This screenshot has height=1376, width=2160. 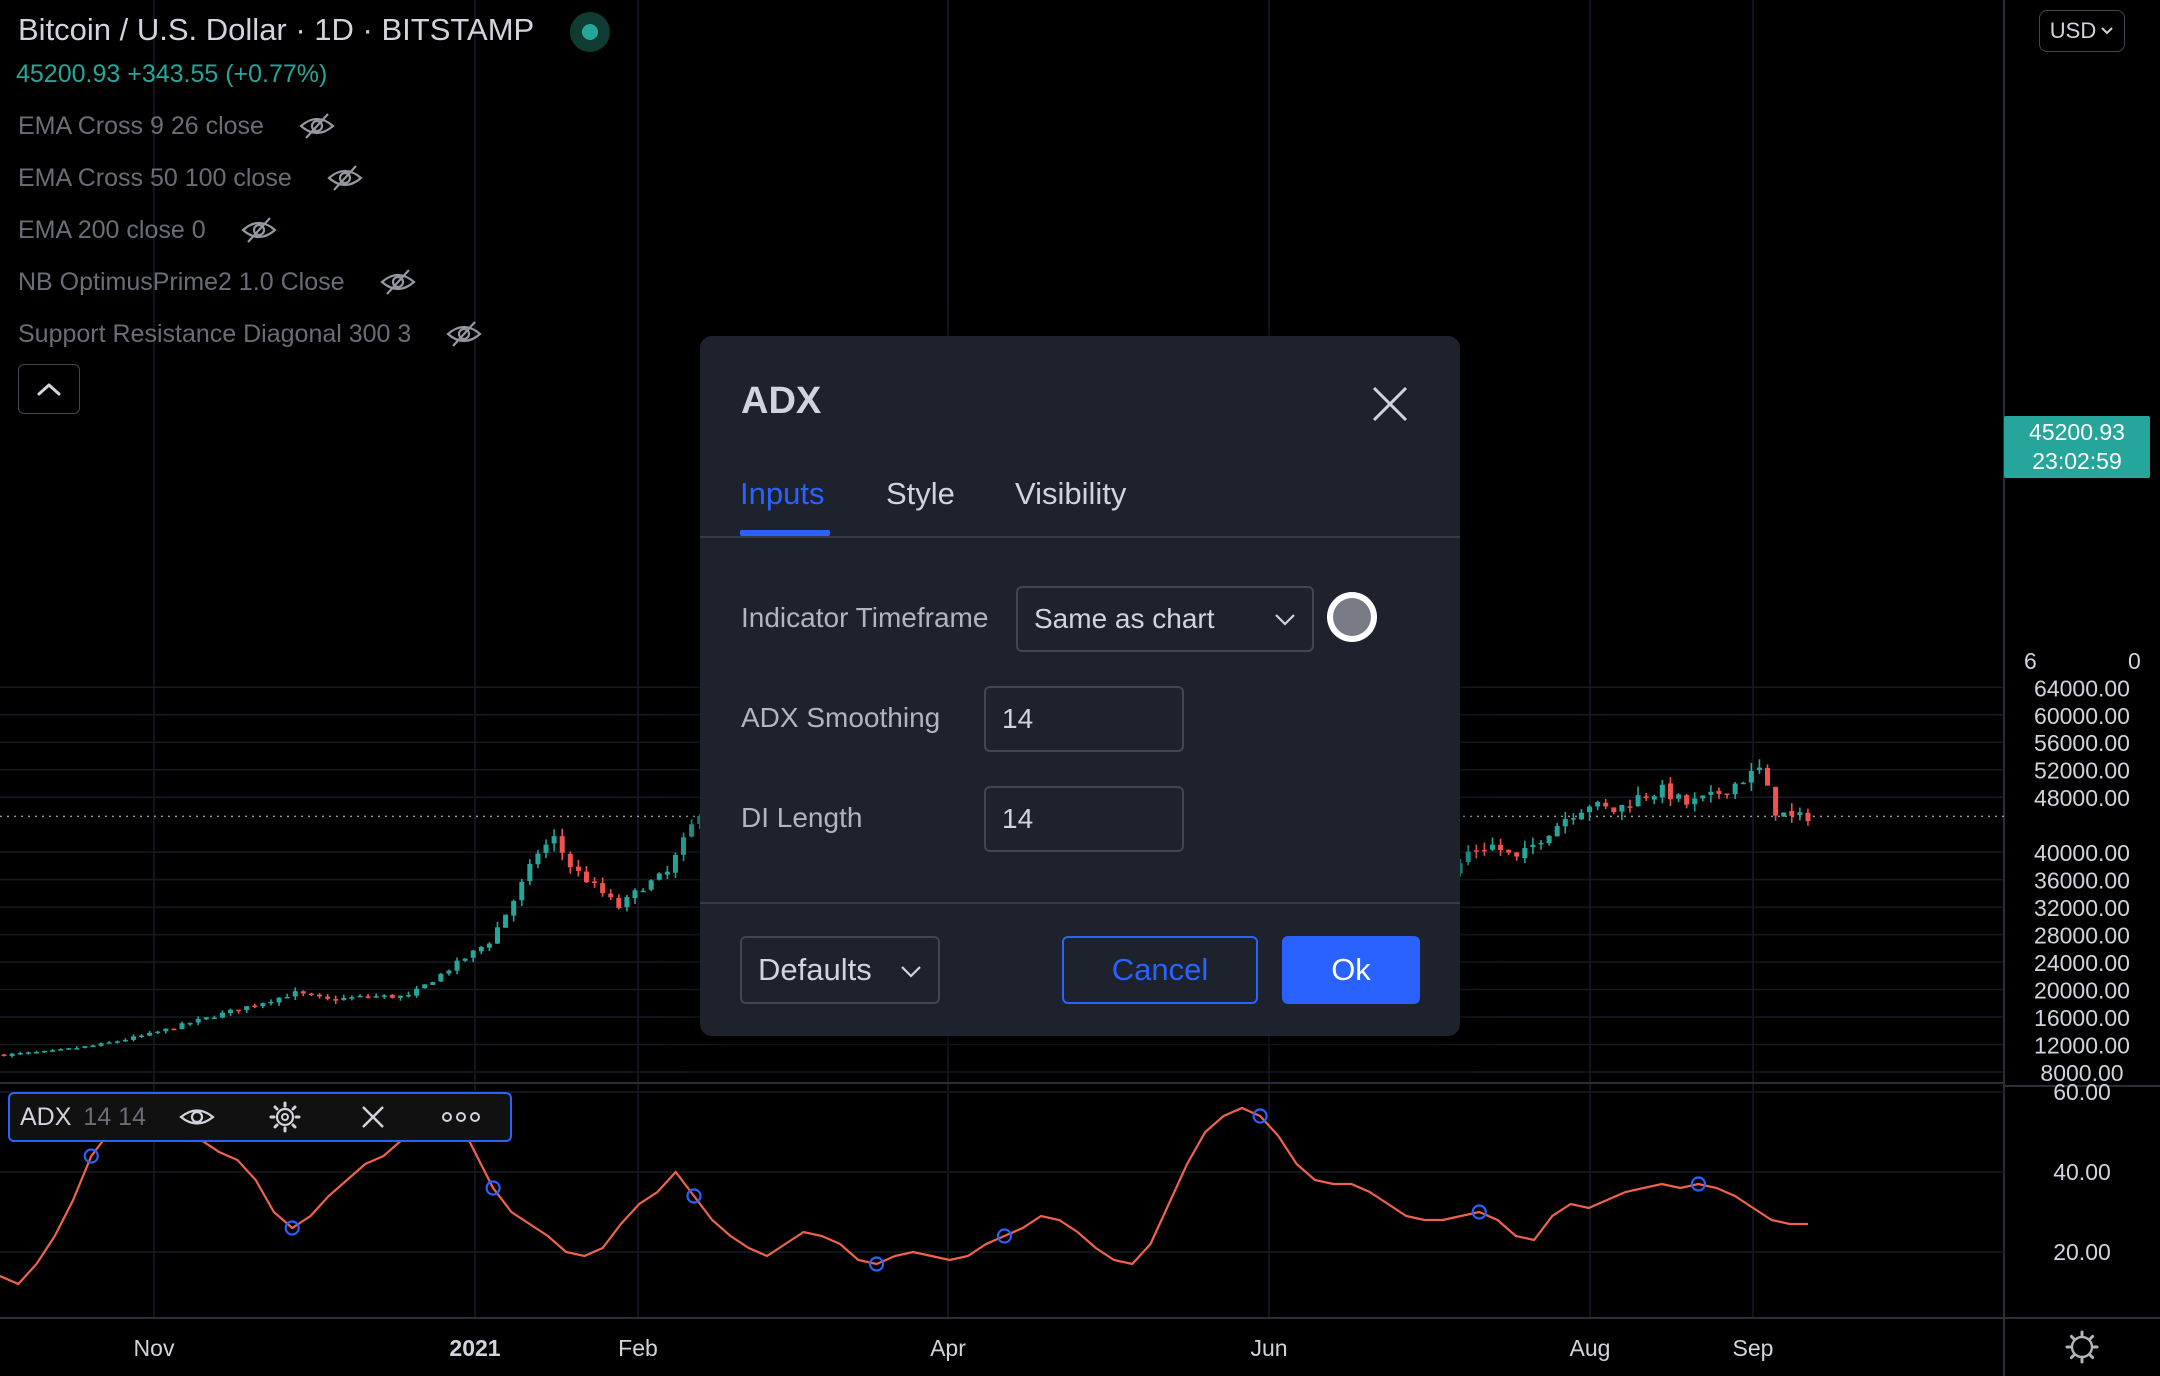 What do you see at coordinates (638, 1348) in the screenshot?
I see `time-tick-label: Feb` at bounding box center [638, 1348].